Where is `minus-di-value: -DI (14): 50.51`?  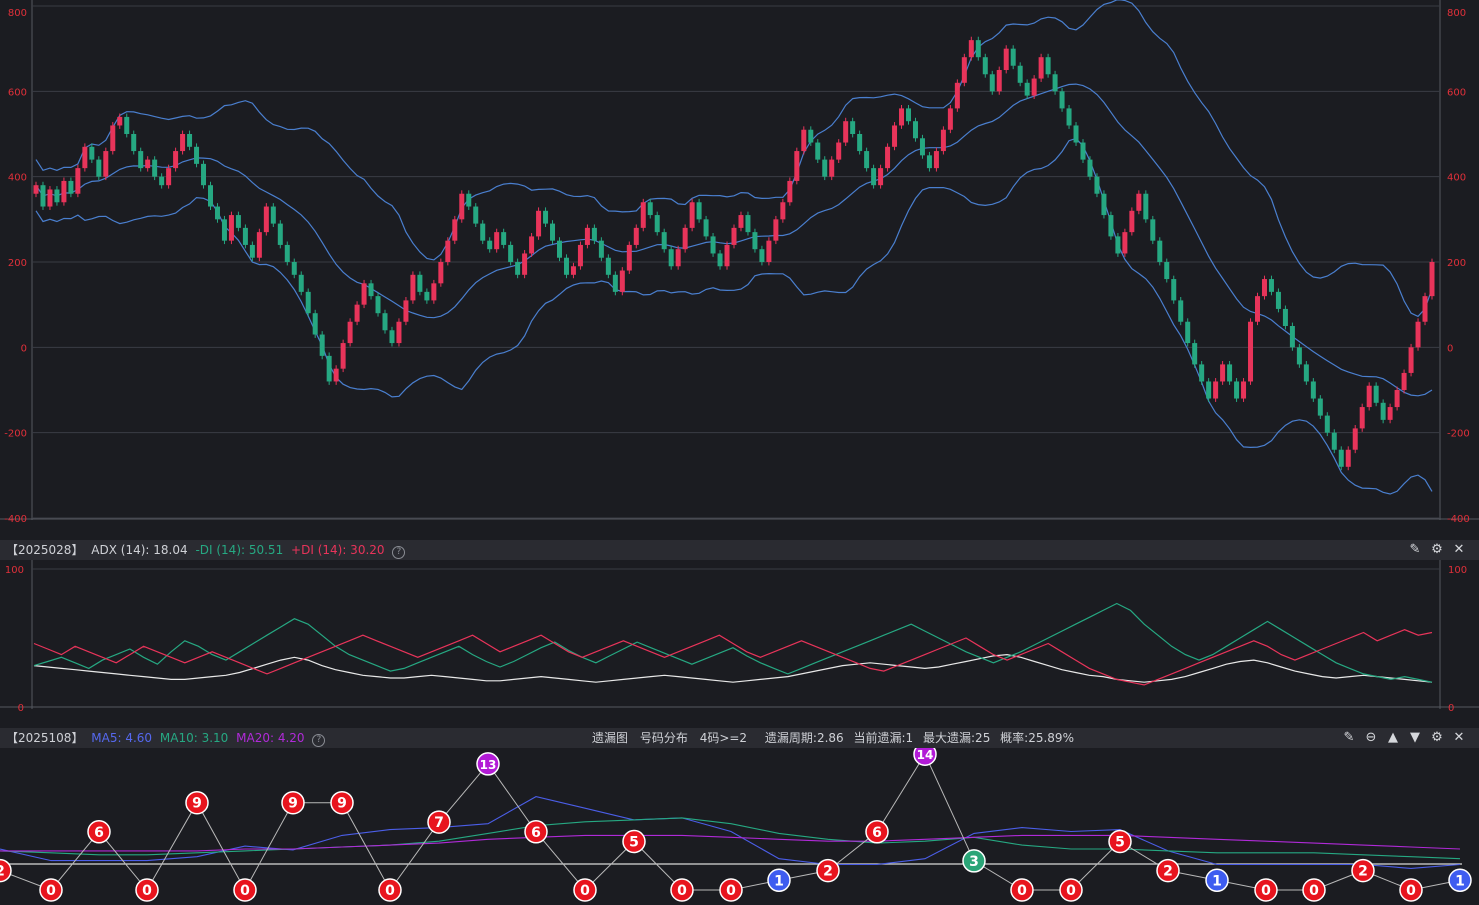
minus-di-value: -DI (14): 50.51 is located at coordinates (239, 550).